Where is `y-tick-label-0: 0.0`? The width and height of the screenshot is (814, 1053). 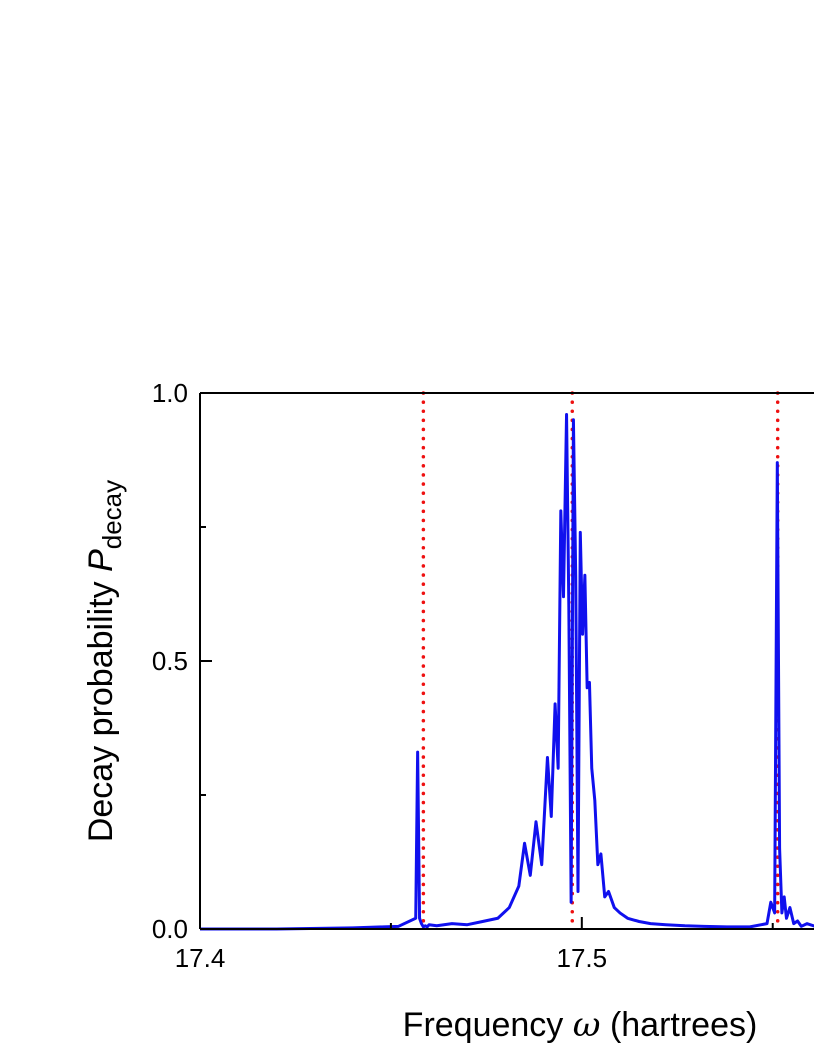 y-tick-label-0: 0.0 is located at coordinates (170, 929).